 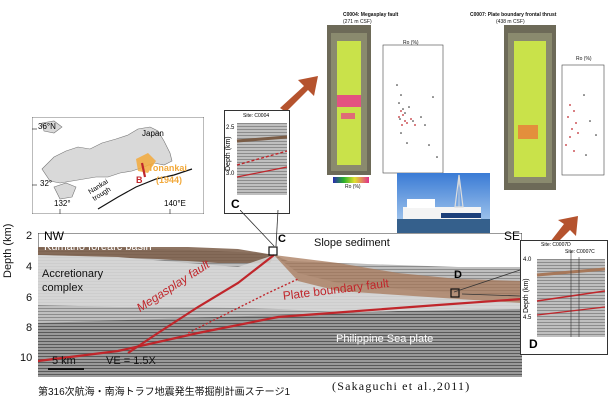 I want to click on megasplay-fault-line, so click(x=201, y=304).